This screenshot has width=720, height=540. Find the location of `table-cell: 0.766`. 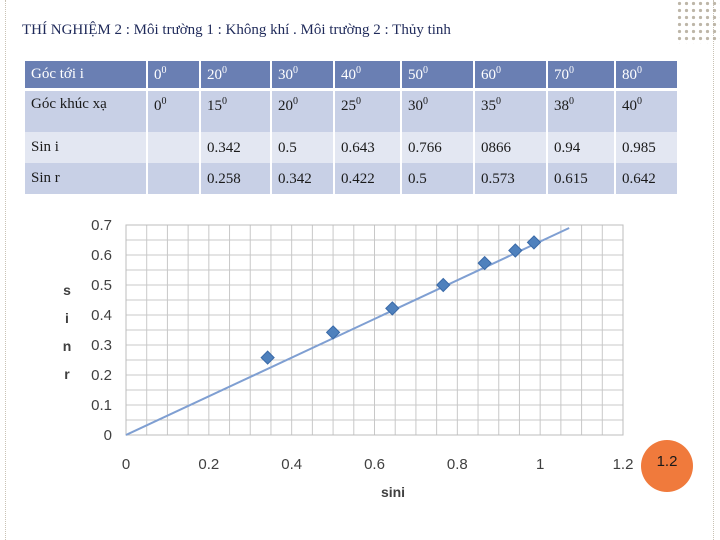

table-cell: 0.766 is located at coordinates (438, 147).